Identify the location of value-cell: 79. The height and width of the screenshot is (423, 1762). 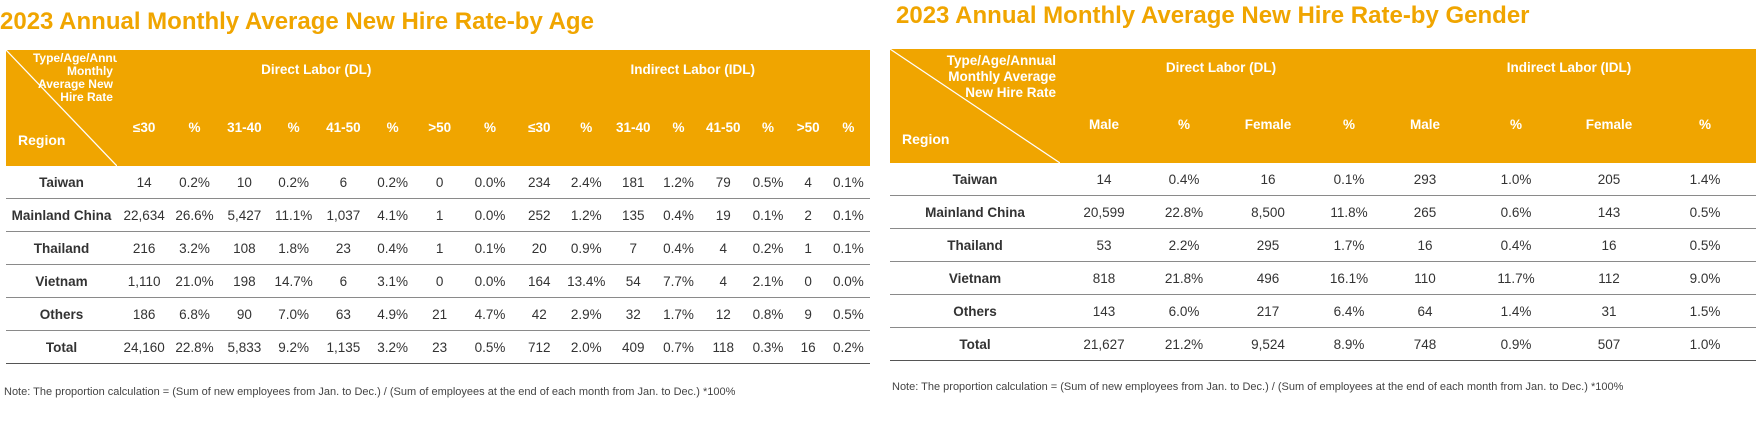
(723, 182).